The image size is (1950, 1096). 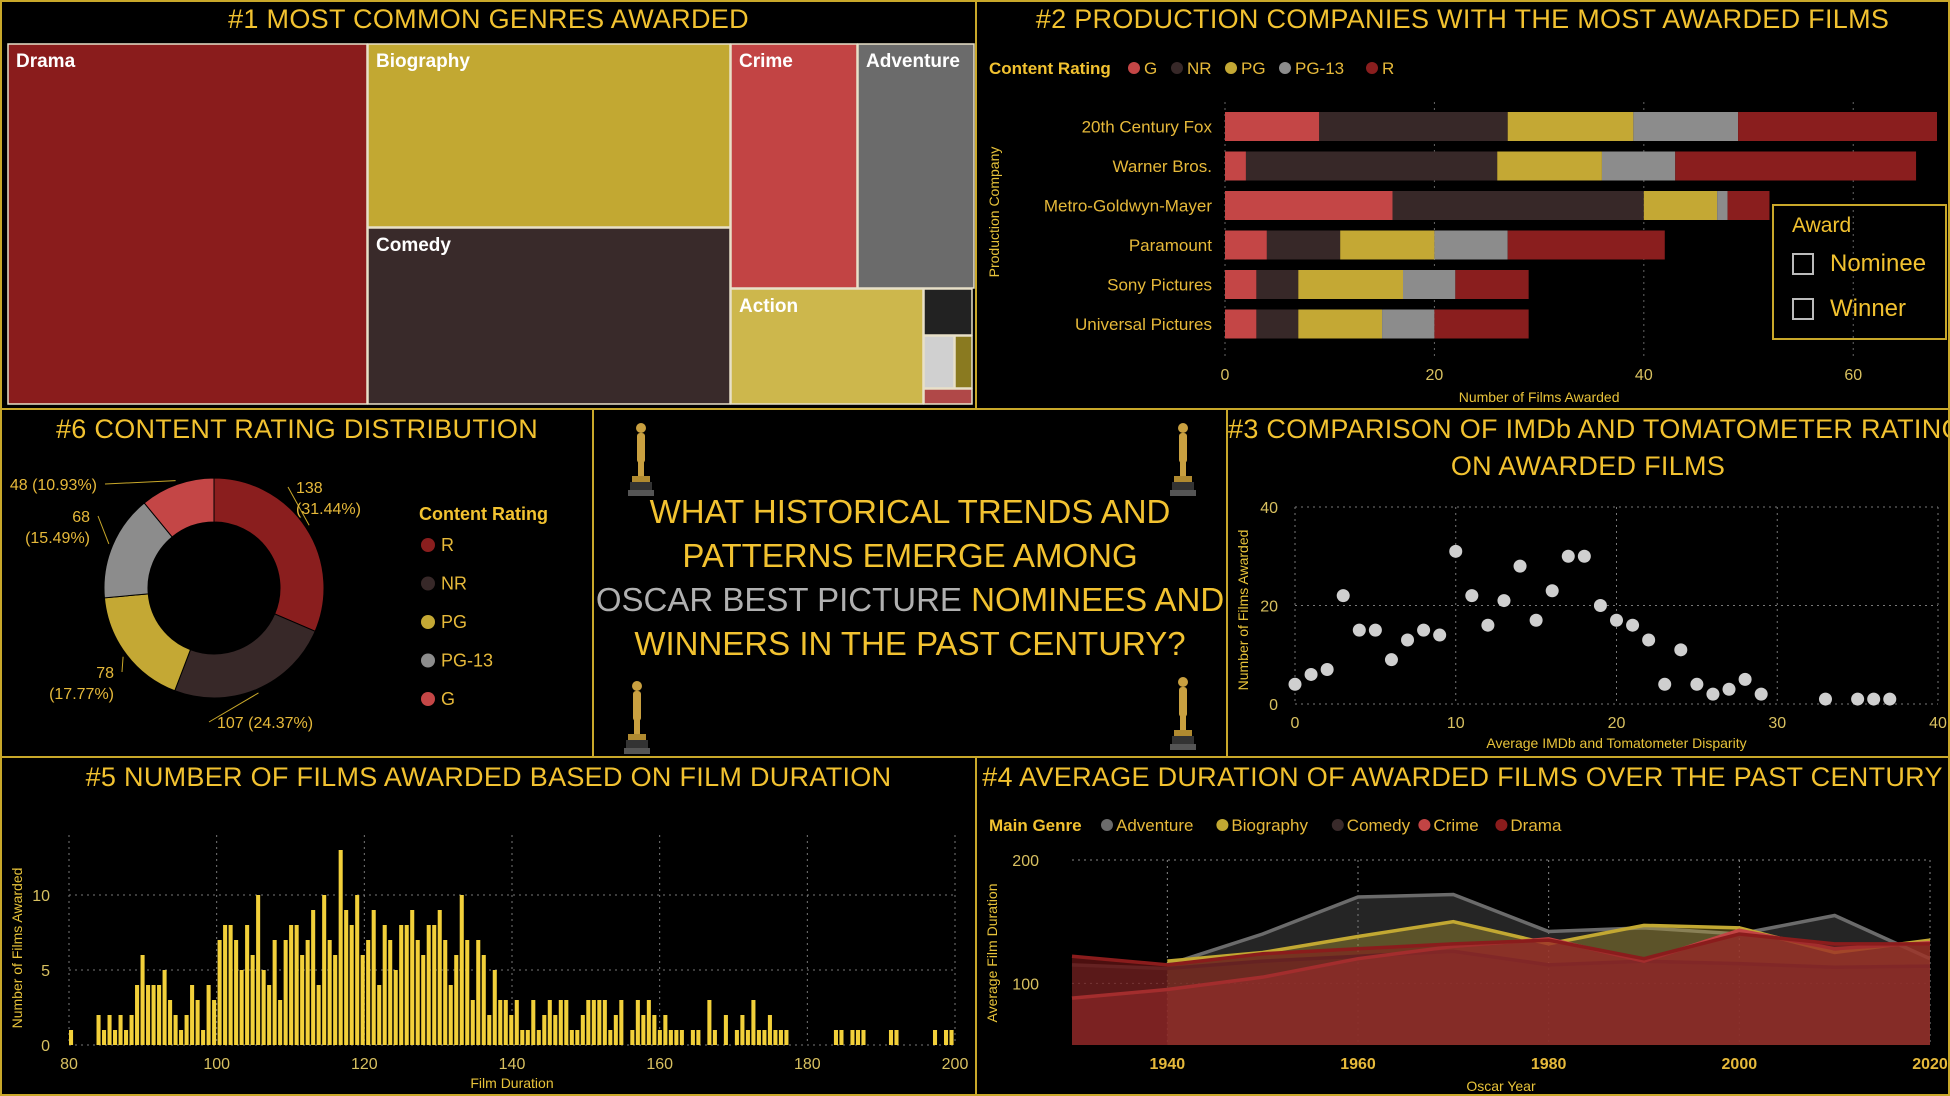 What do you see at coordinates (297, 429) in the screenshot?
I see `panel-title: #6 CONTENT RATING DISTRIBUTION` at bounding box center [297, 429].